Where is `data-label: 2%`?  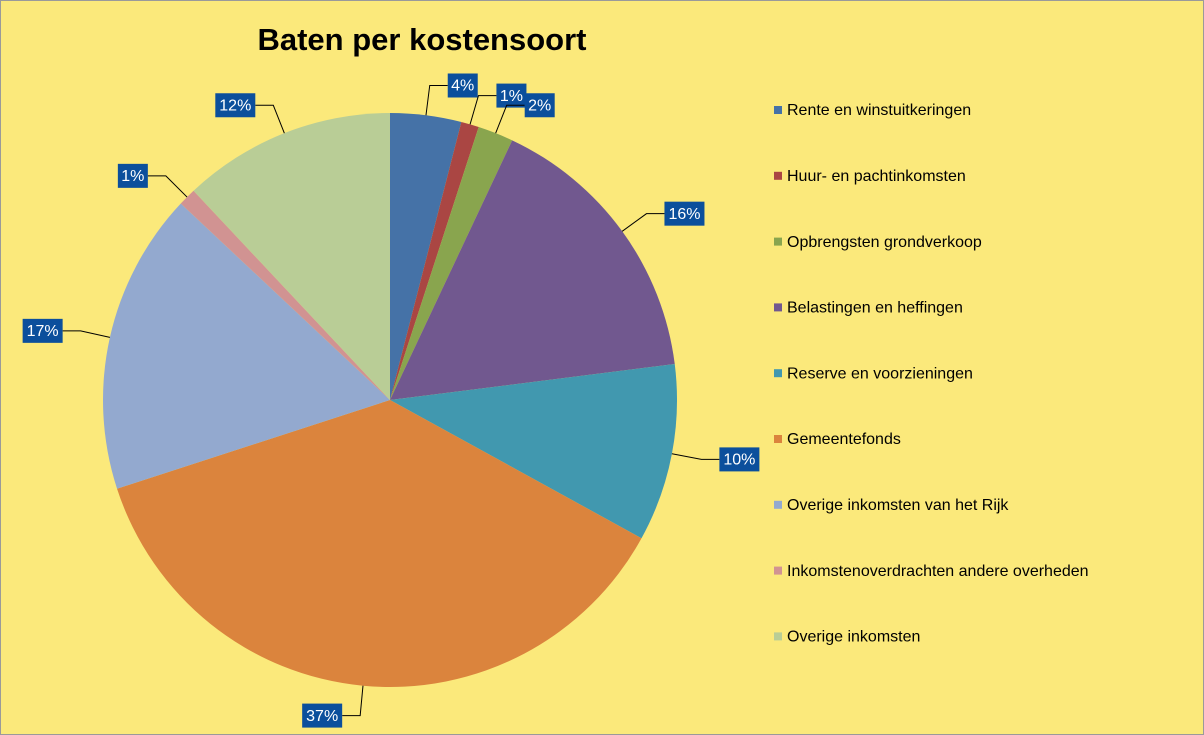 data-label: 2% is located at coordinates (539, 105).